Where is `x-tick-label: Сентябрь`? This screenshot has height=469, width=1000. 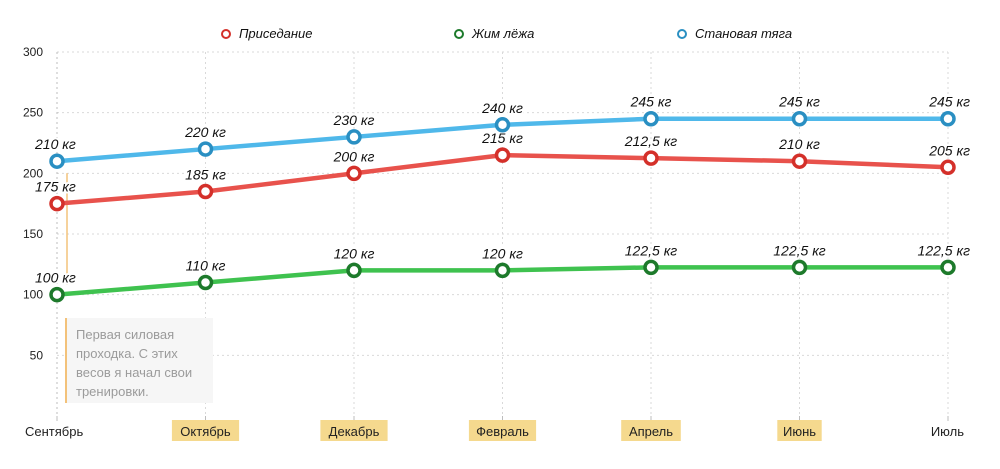
x-tick-label: Сентябрь is located at coordinates (54, 431).